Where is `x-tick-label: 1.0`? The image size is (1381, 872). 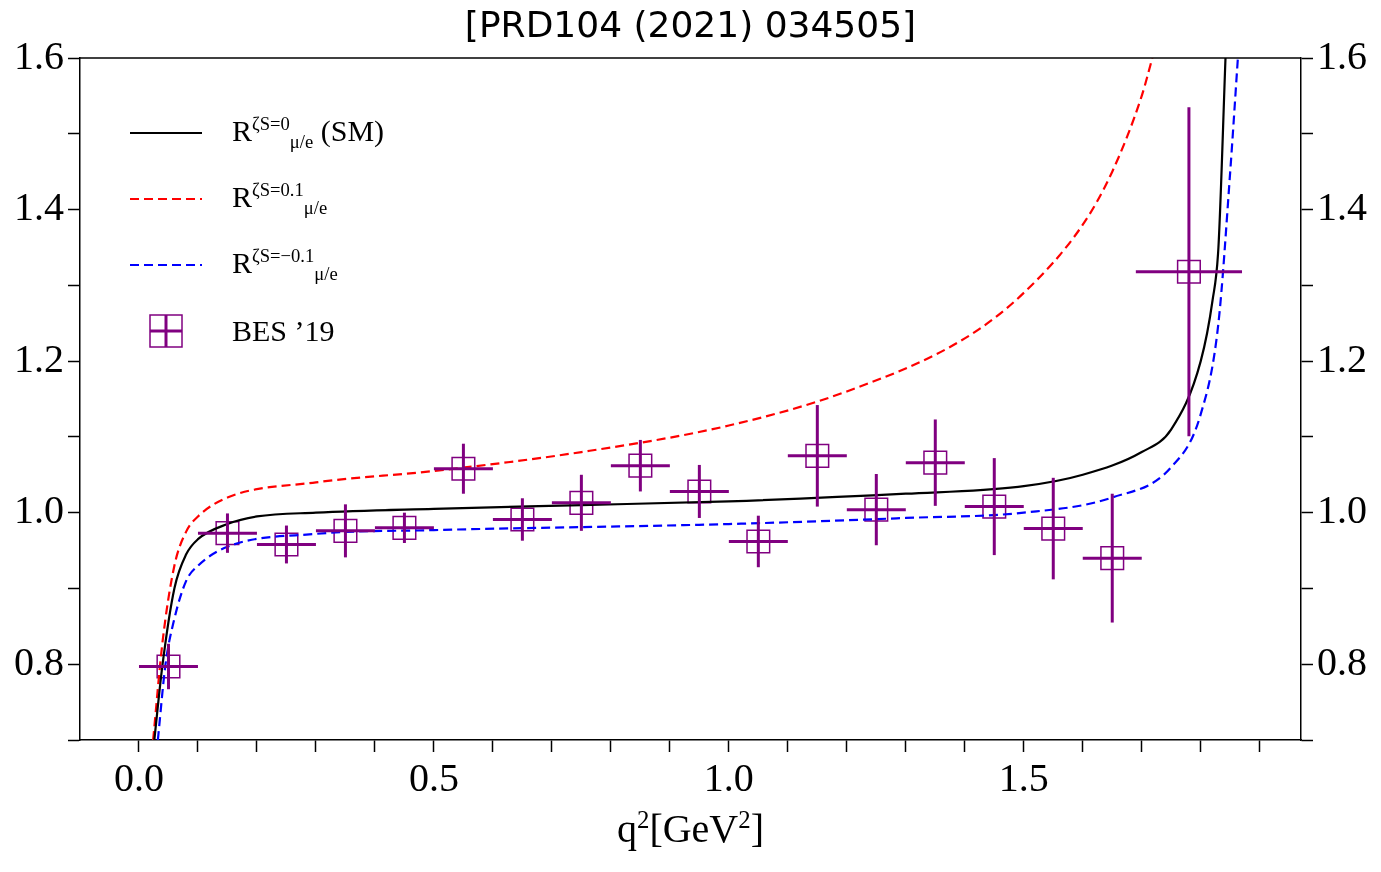 x-tick-label: 1.0 is located at coordinates (728, 777).